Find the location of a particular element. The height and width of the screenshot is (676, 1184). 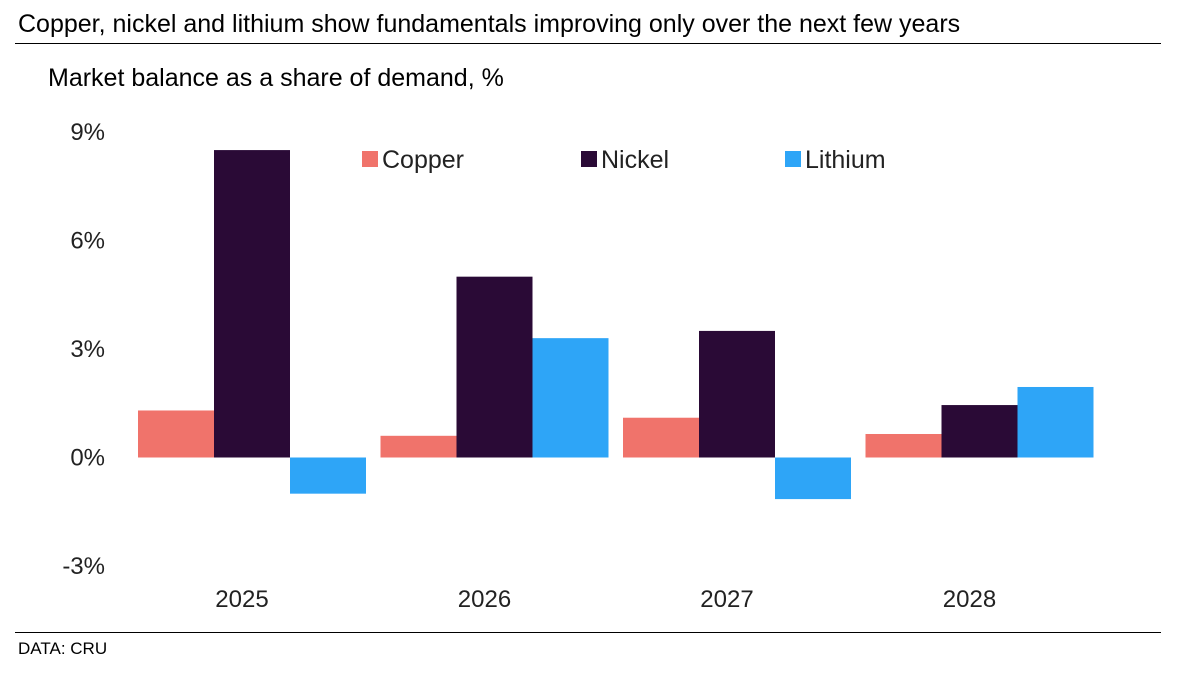

legend-swatch-copper is located at coordinates (370, 159).